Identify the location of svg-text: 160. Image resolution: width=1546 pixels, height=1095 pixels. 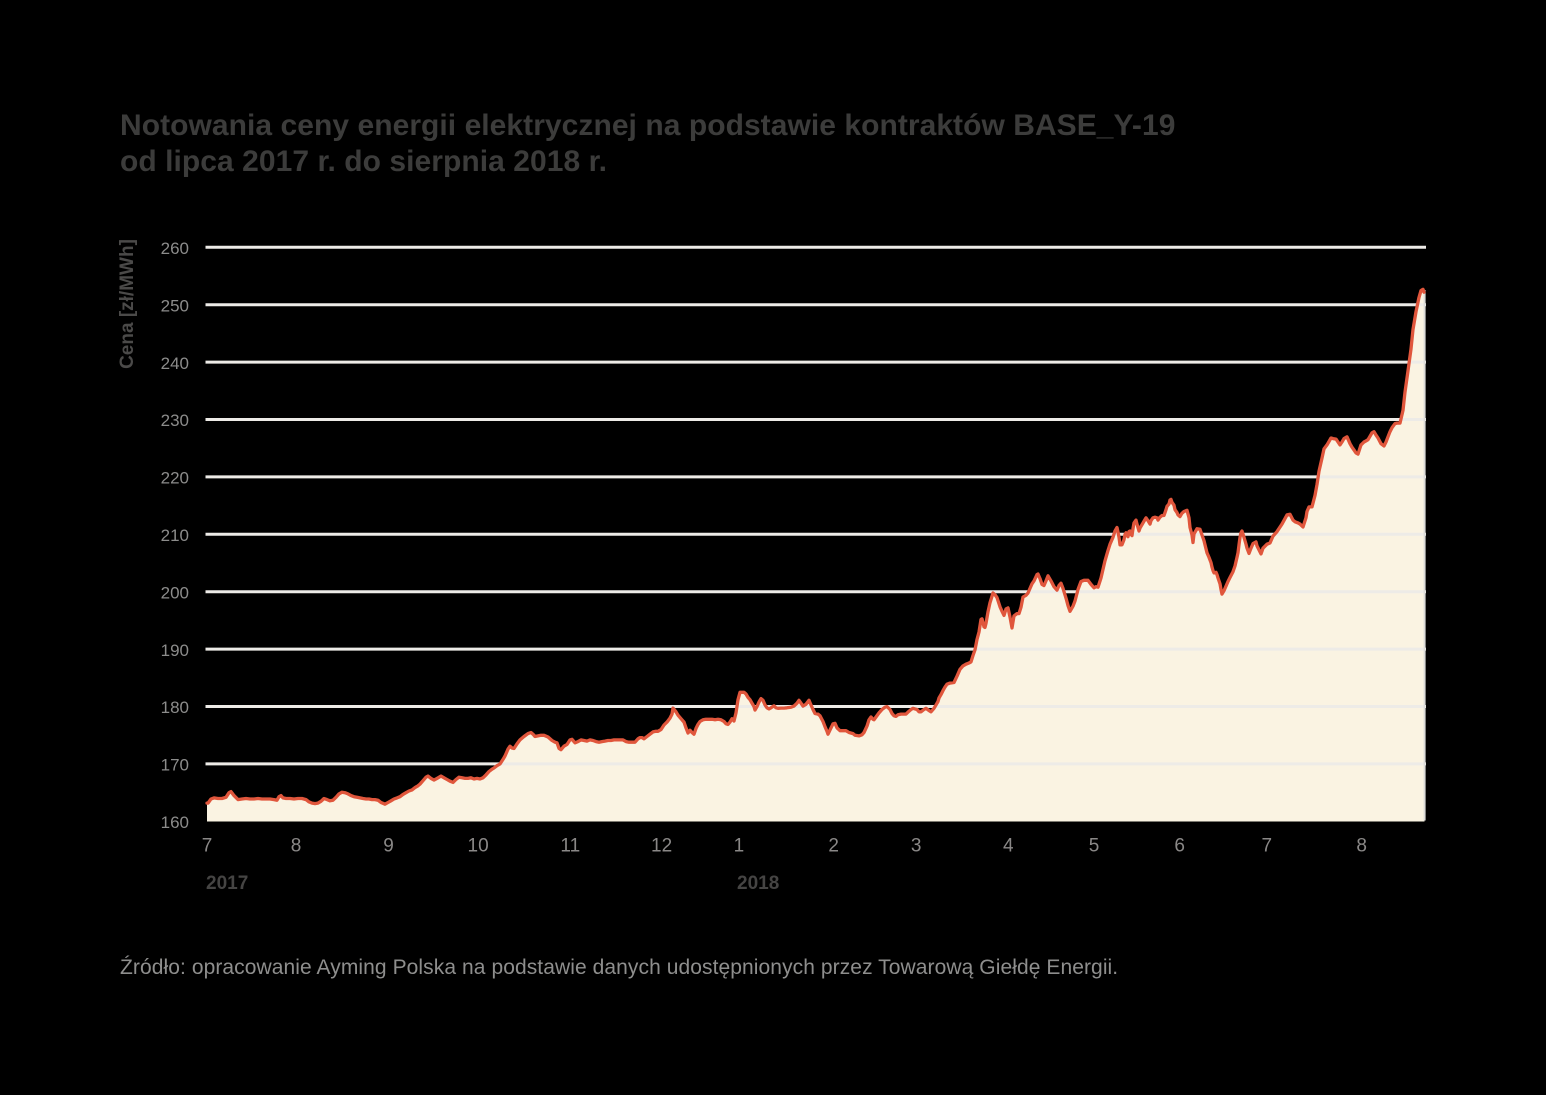
(175, 822).